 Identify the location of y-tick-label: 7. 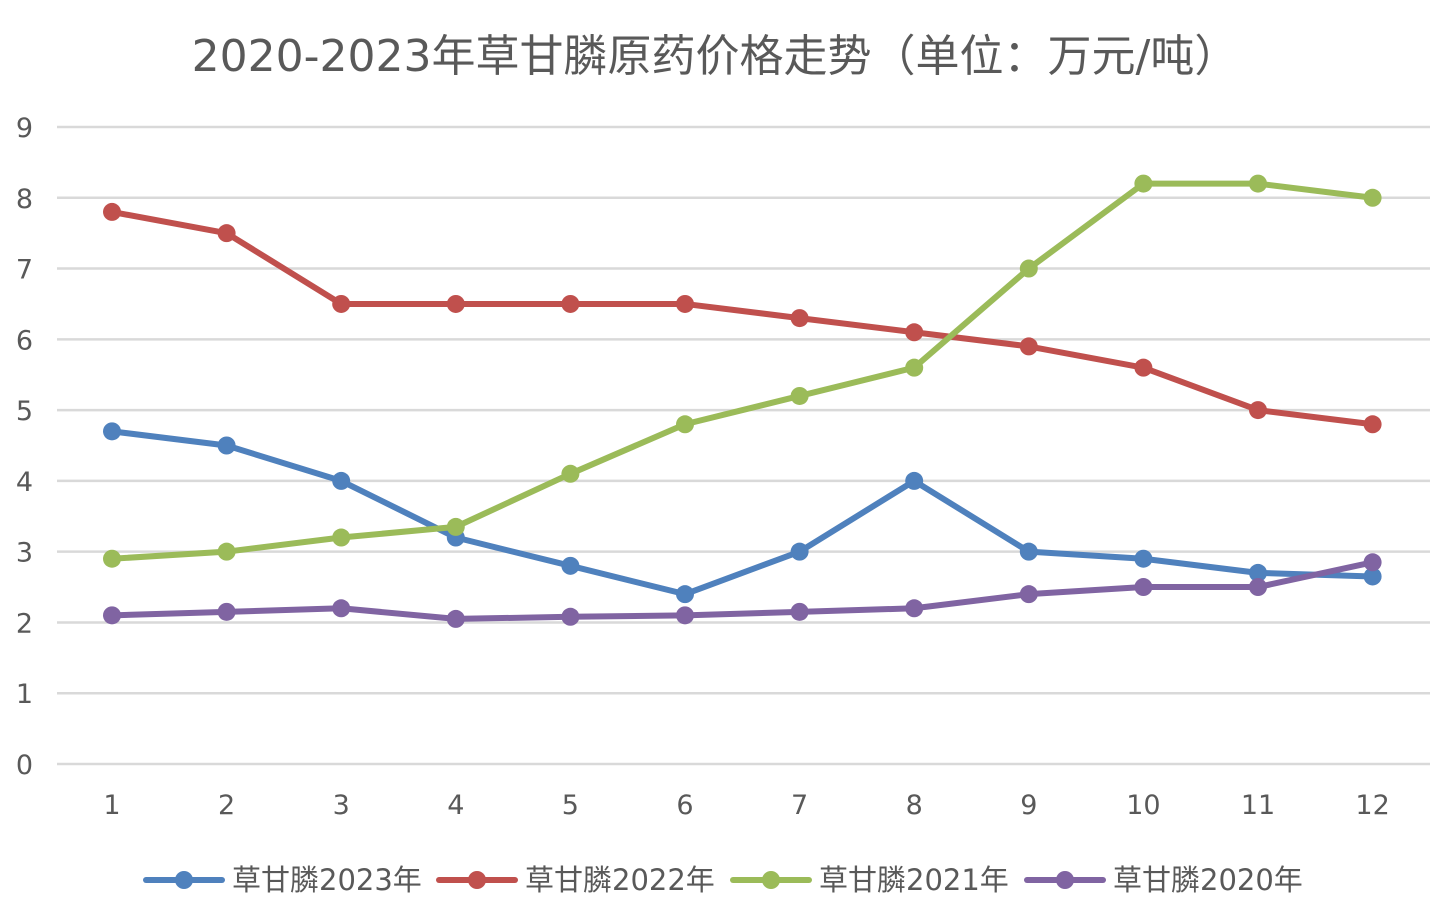
(24, 270).